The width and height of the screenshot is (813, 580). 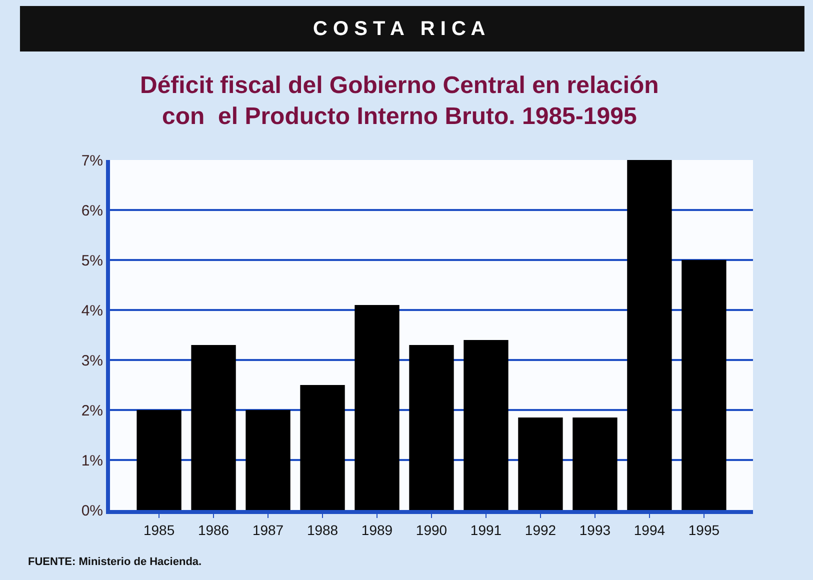 What do you see at coordinates (399, 101) in the screenshot?
I see `chart-subtitle: Déficit fiscal del Gobierno Central en relación con el Producto Interno Bruto. 1985-1995` at bounding box center [399, 101].